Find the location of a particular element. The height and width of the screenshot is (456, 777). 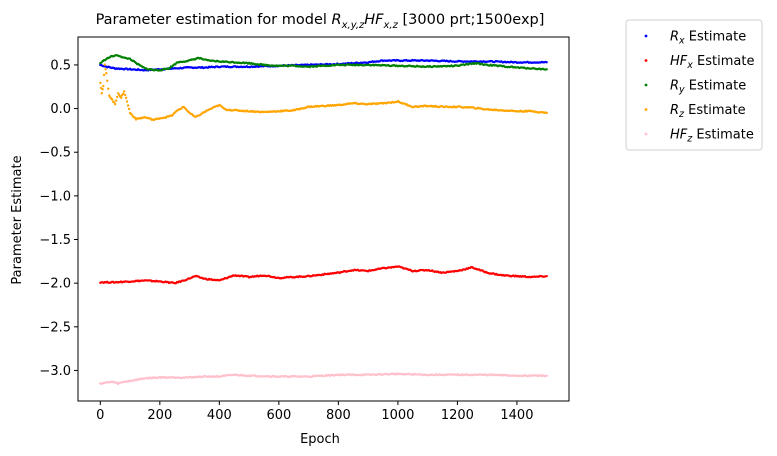

x-tick-label: 1000 is located at coordinates (397, 415).